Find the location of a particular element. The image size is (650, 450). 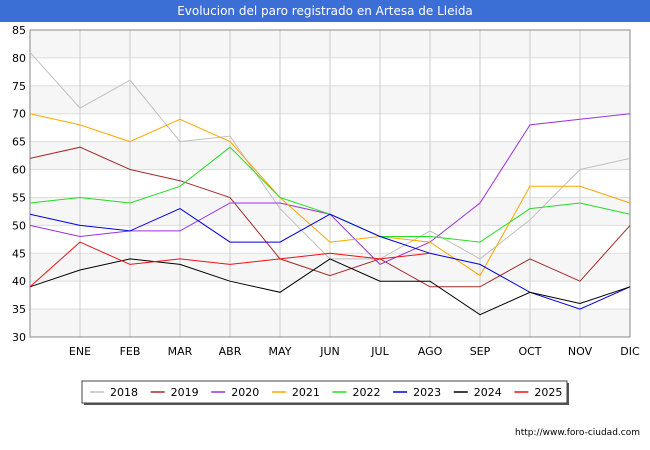

legend-label-2024: 2024 is located at coordinates (488, 392).